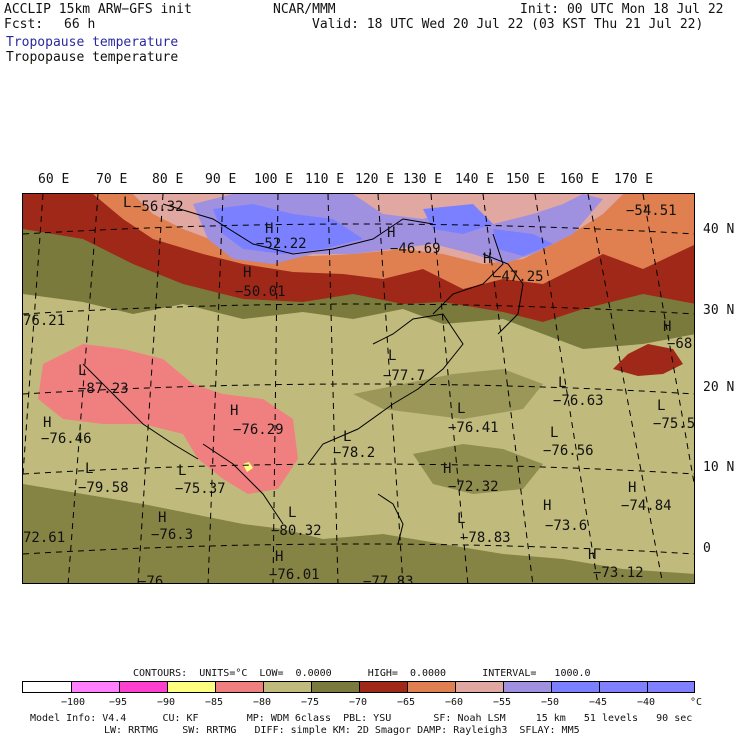  Describe the element at coordinates (358, 702) in the screenshot. I see `colorbar-label: −70` at that location.